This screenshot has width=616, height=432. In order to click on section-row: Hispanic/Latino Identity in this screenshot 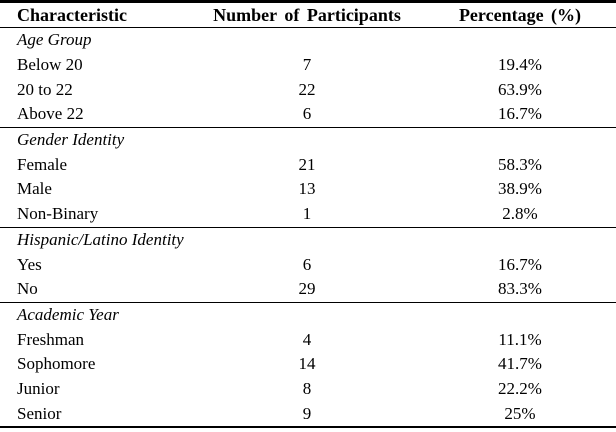, I will do `click(308, 239)`.